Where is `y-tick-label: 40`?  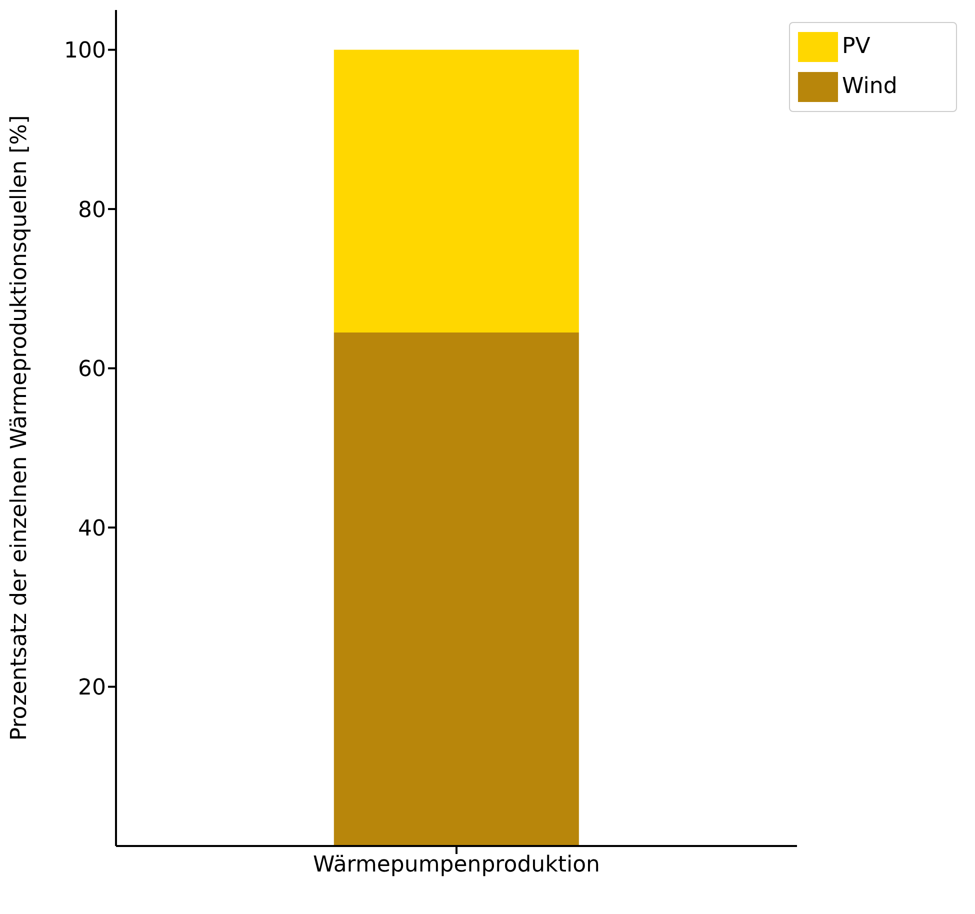
y-tick-label: 40 is located at coordinates (92, 529).